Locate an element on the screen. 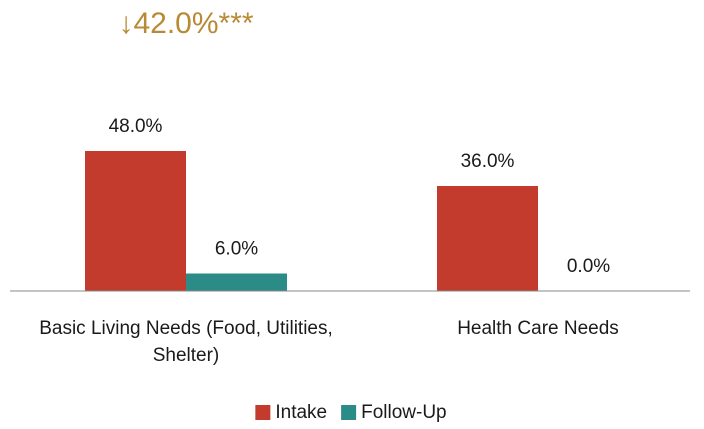  value-label: 6.0% is located at coordinates (236, 249).